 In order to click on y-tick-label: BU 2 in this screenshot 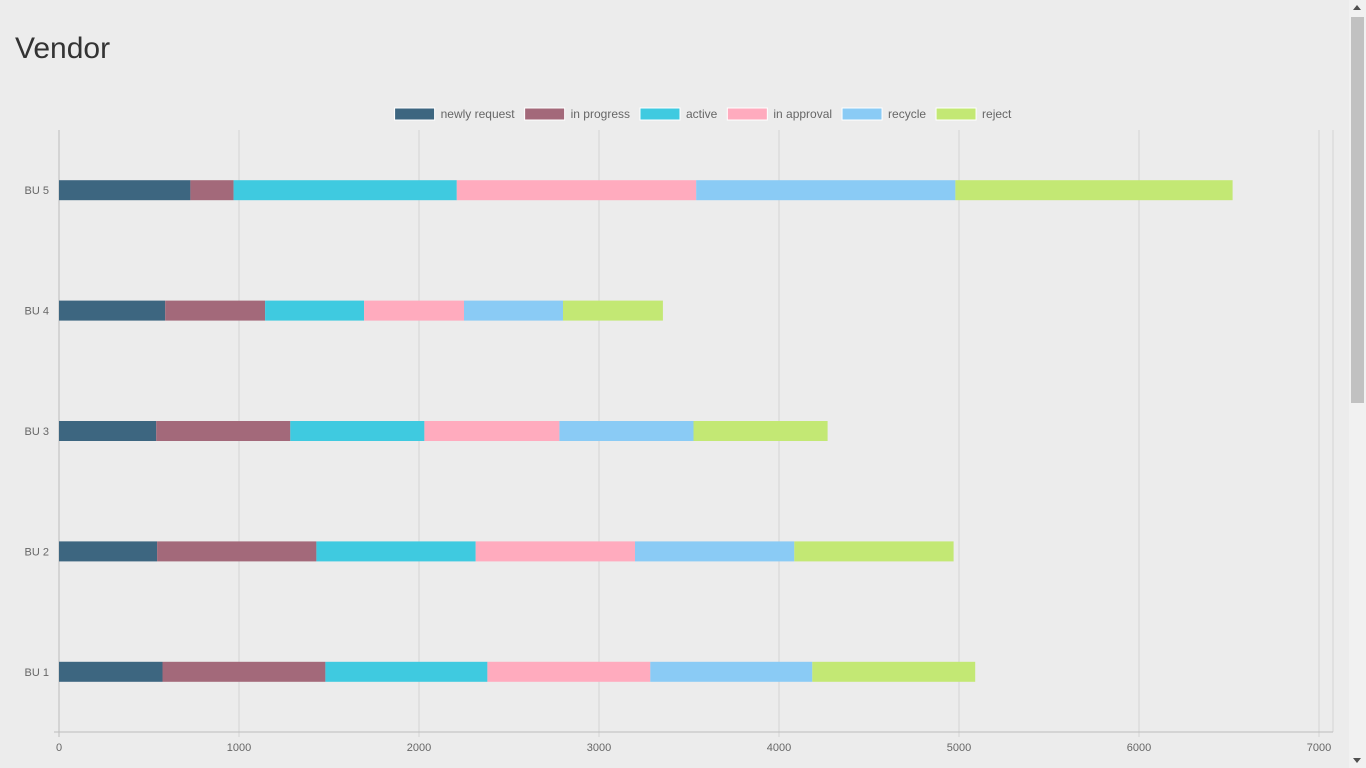, I will do `click(37, 552)`.